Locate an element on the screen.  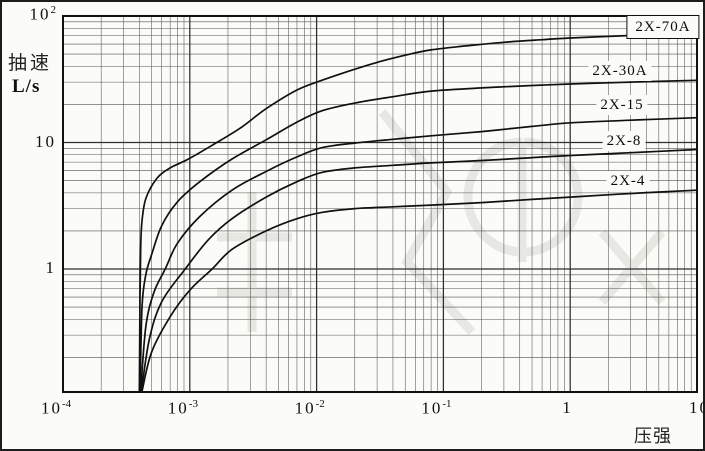
x-axis-title: 压强(托) is located at coordinates (653, 436).